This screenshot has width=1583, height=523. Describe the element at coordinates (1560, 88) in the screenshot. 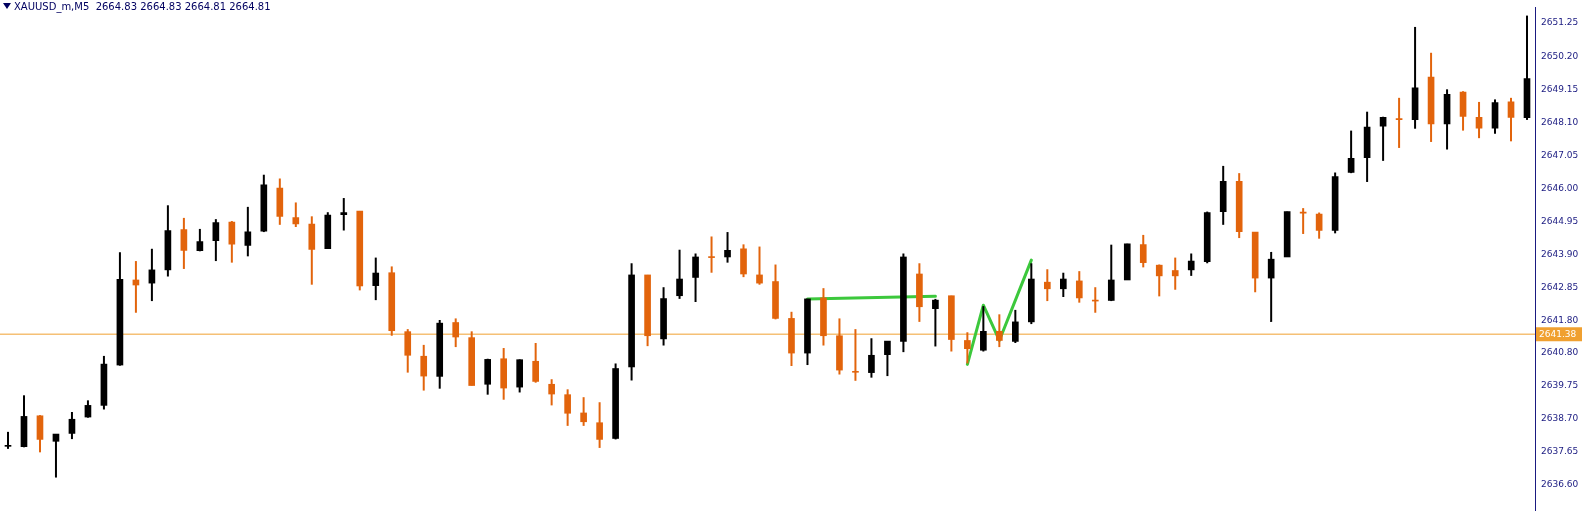

I see `y-tick-label: 2649.15` at that location.